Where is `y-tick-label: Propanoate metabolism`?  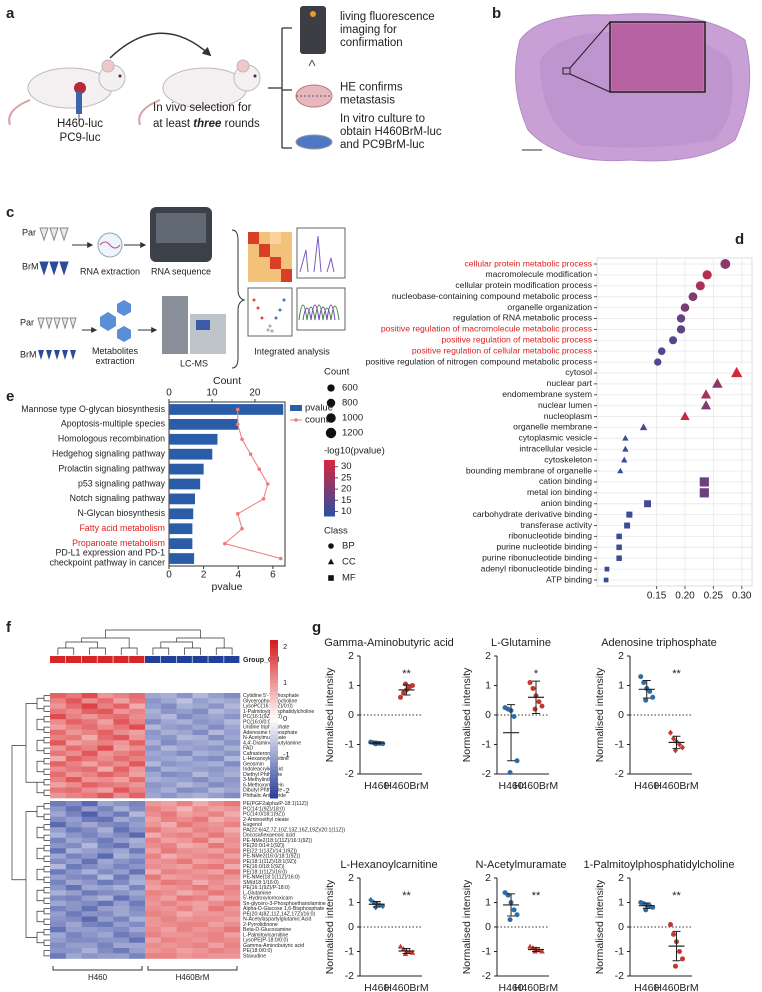 y-tick-label: Propanoate metabolism is located at coordinates (118, 543).